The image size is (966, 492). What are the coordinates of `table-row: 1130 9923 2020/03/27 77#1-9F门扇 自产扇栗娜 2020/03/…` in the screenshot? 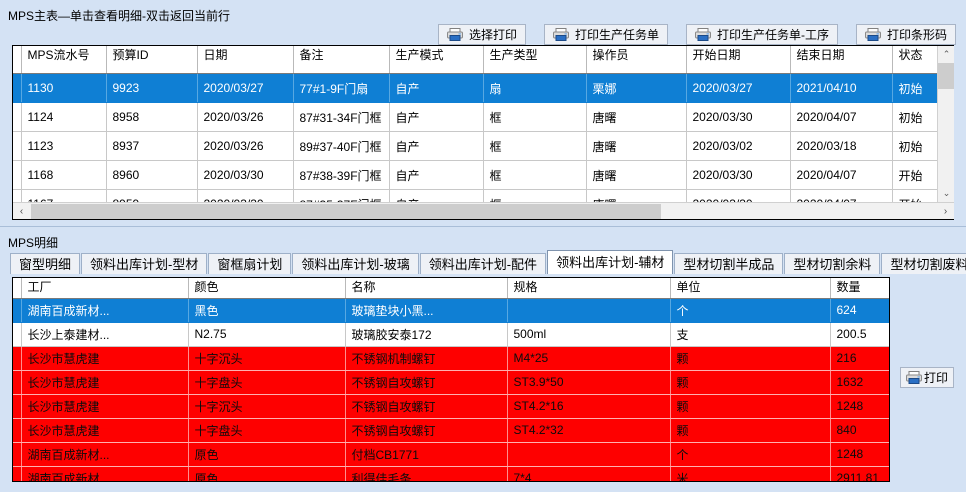 It's located at (483, 88).